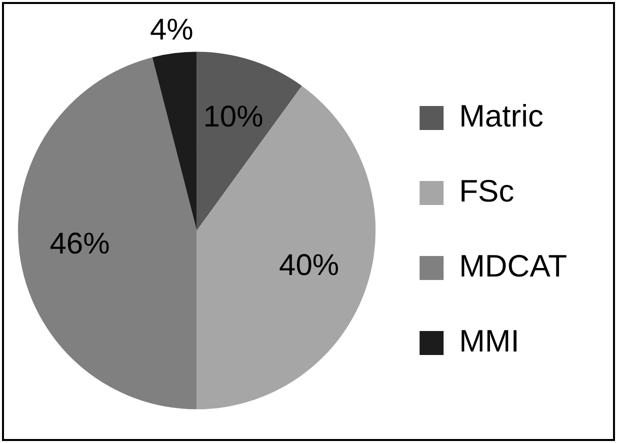 Image resolution: width=617 pixels, height=443 pixels. I want to click on data-label: 4%, so click(172, 30).